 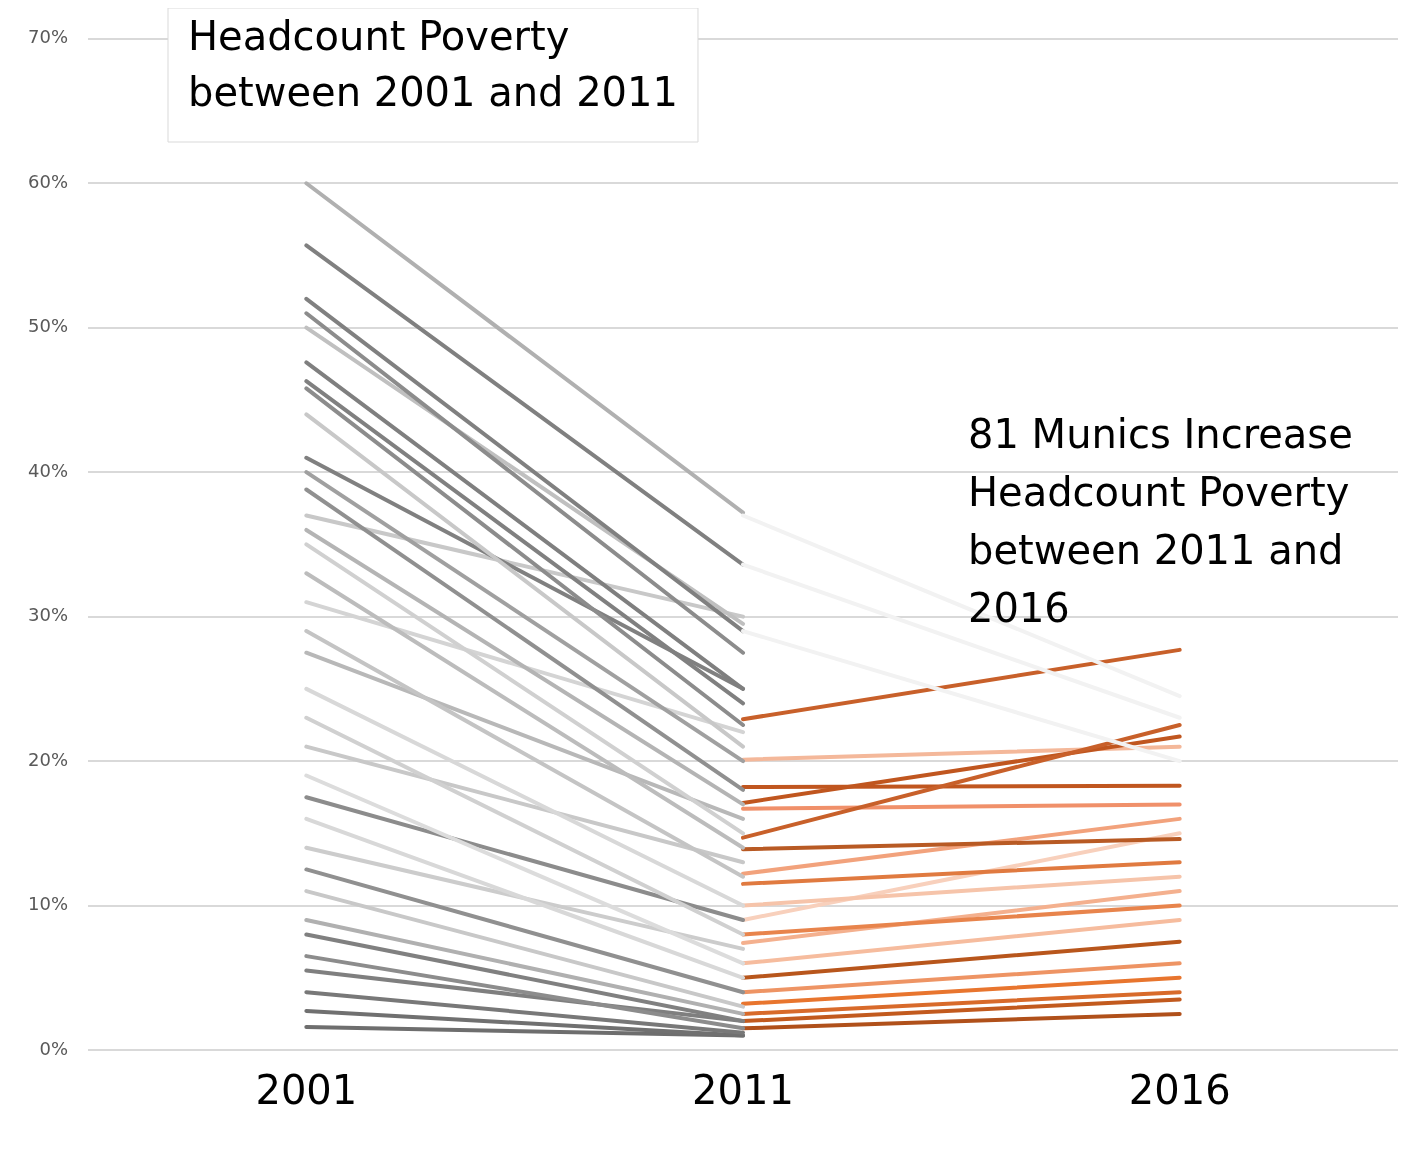 What do you see at coordinates (48, 37) in the screenshot?
I see `y-tick-label: 70%` at bounding box center [48, 37].